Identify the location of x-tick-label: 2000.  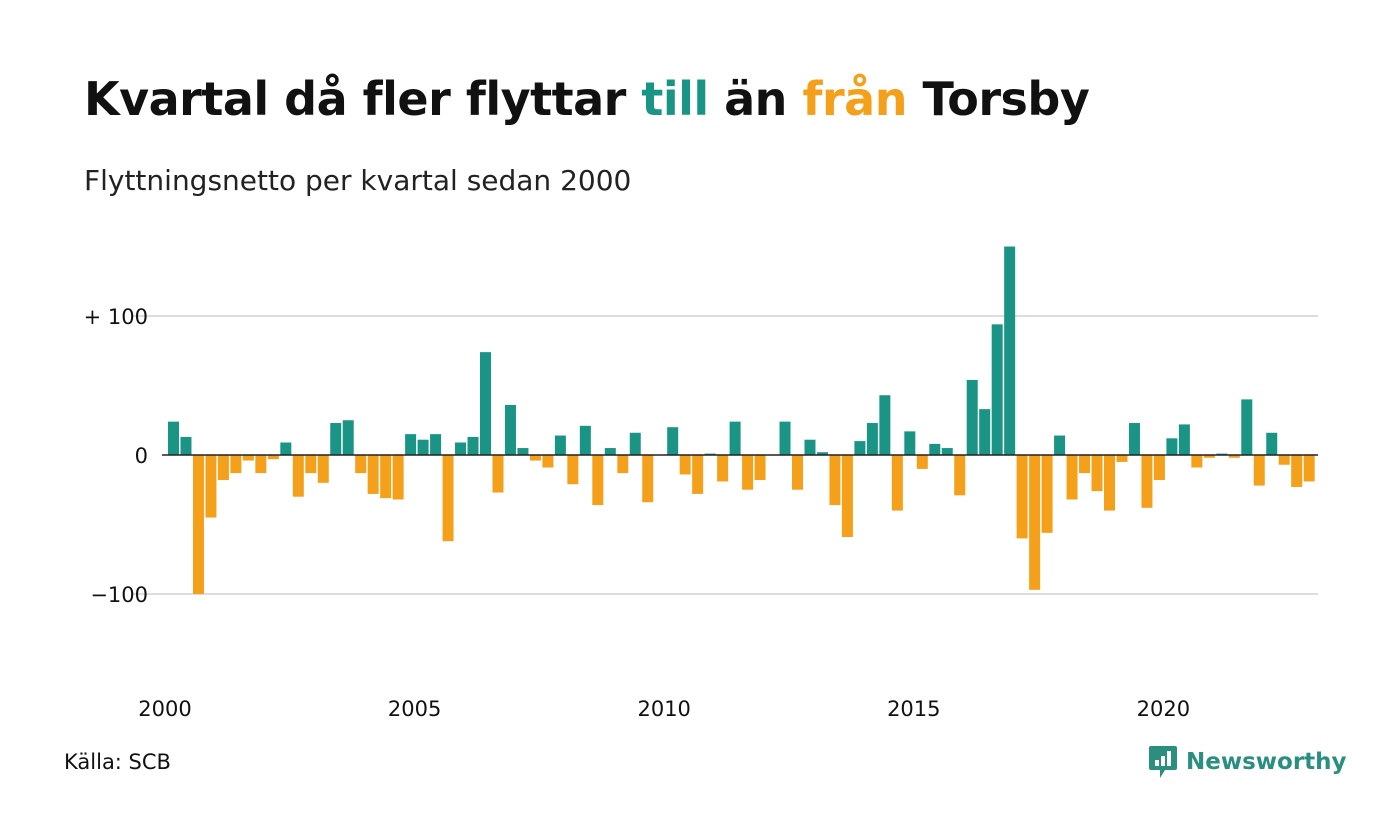
(164, 709).